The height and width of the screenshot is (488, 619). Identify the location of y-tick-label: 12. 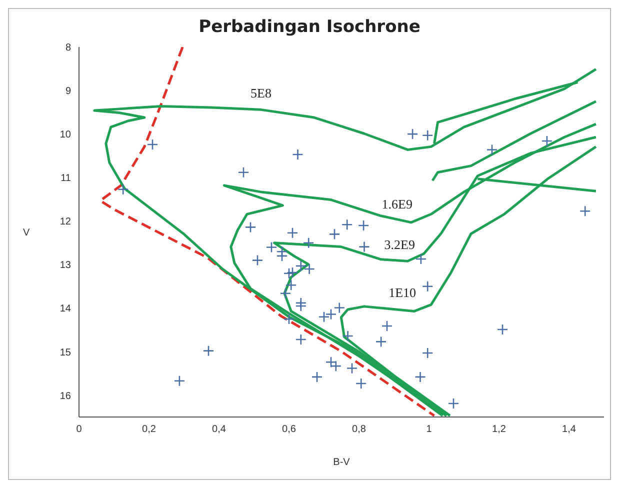
(66, 222).